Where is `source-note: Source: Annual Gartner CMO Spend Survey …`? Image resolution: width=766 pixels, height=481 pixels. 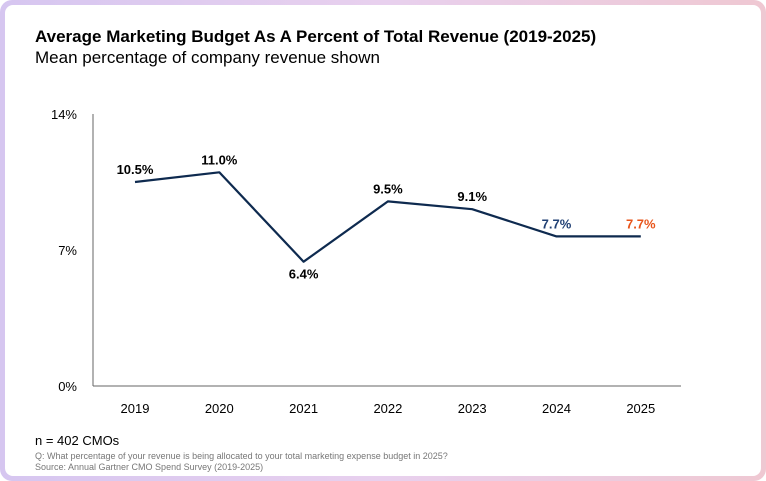
source-note: Source: Annual Gartner CMO Spend Survey … is located at coordinates (149, 467).